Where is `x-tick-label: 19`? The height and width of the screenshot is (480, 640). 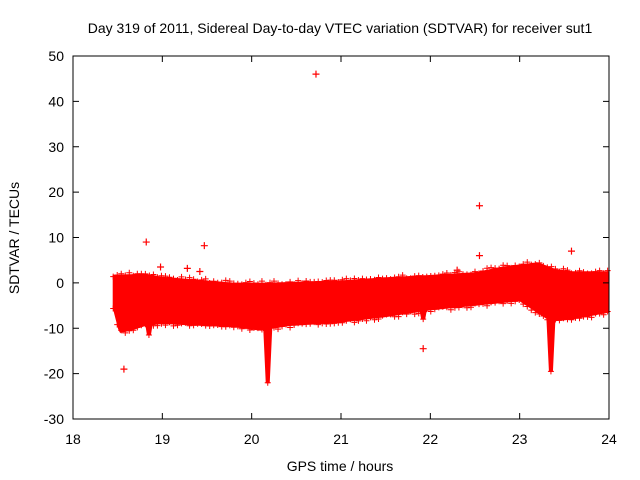 x-tick-label: 19 is located at coordinates (163, 439).